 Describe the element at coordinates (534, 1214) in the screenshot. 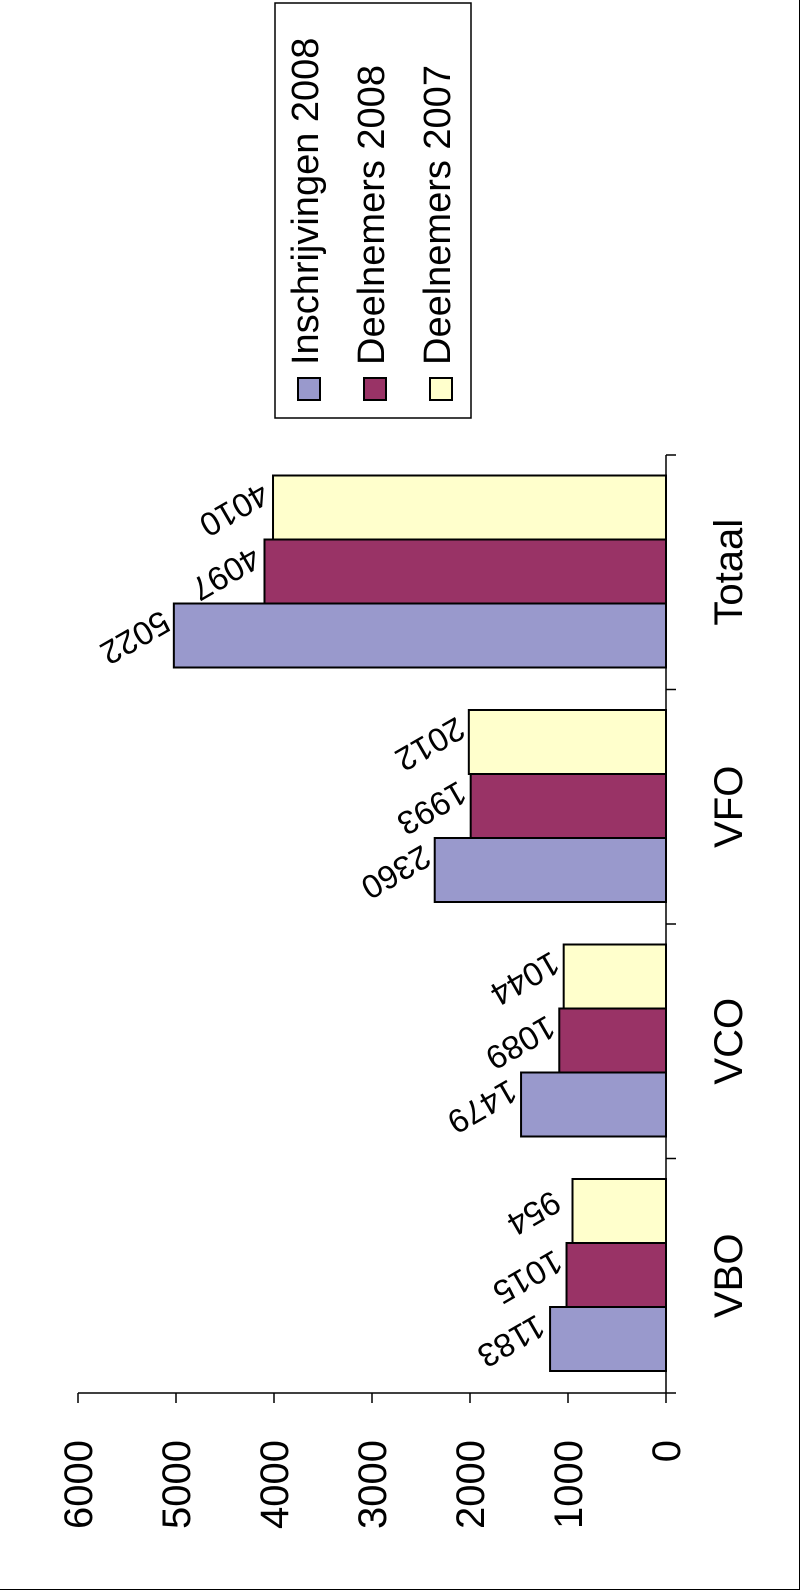

I see `data-label: 954` at that location.